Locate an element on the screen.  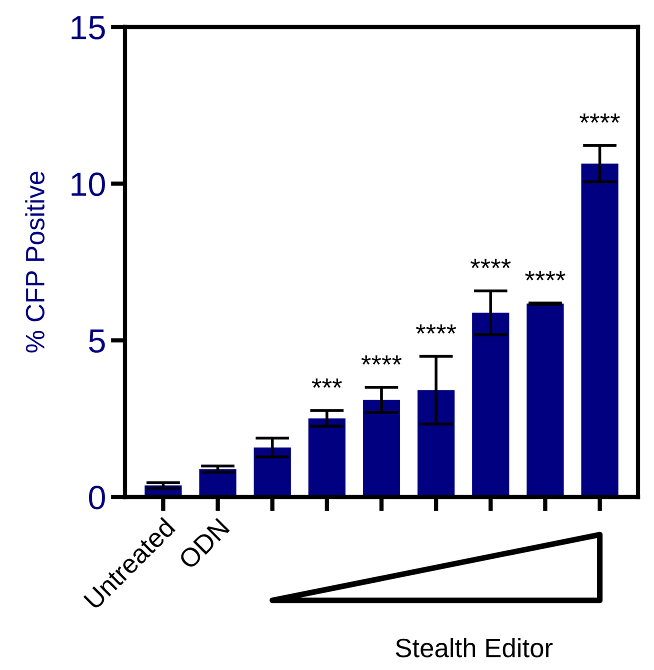
data-label: *** is located at coordinates (327, 383).